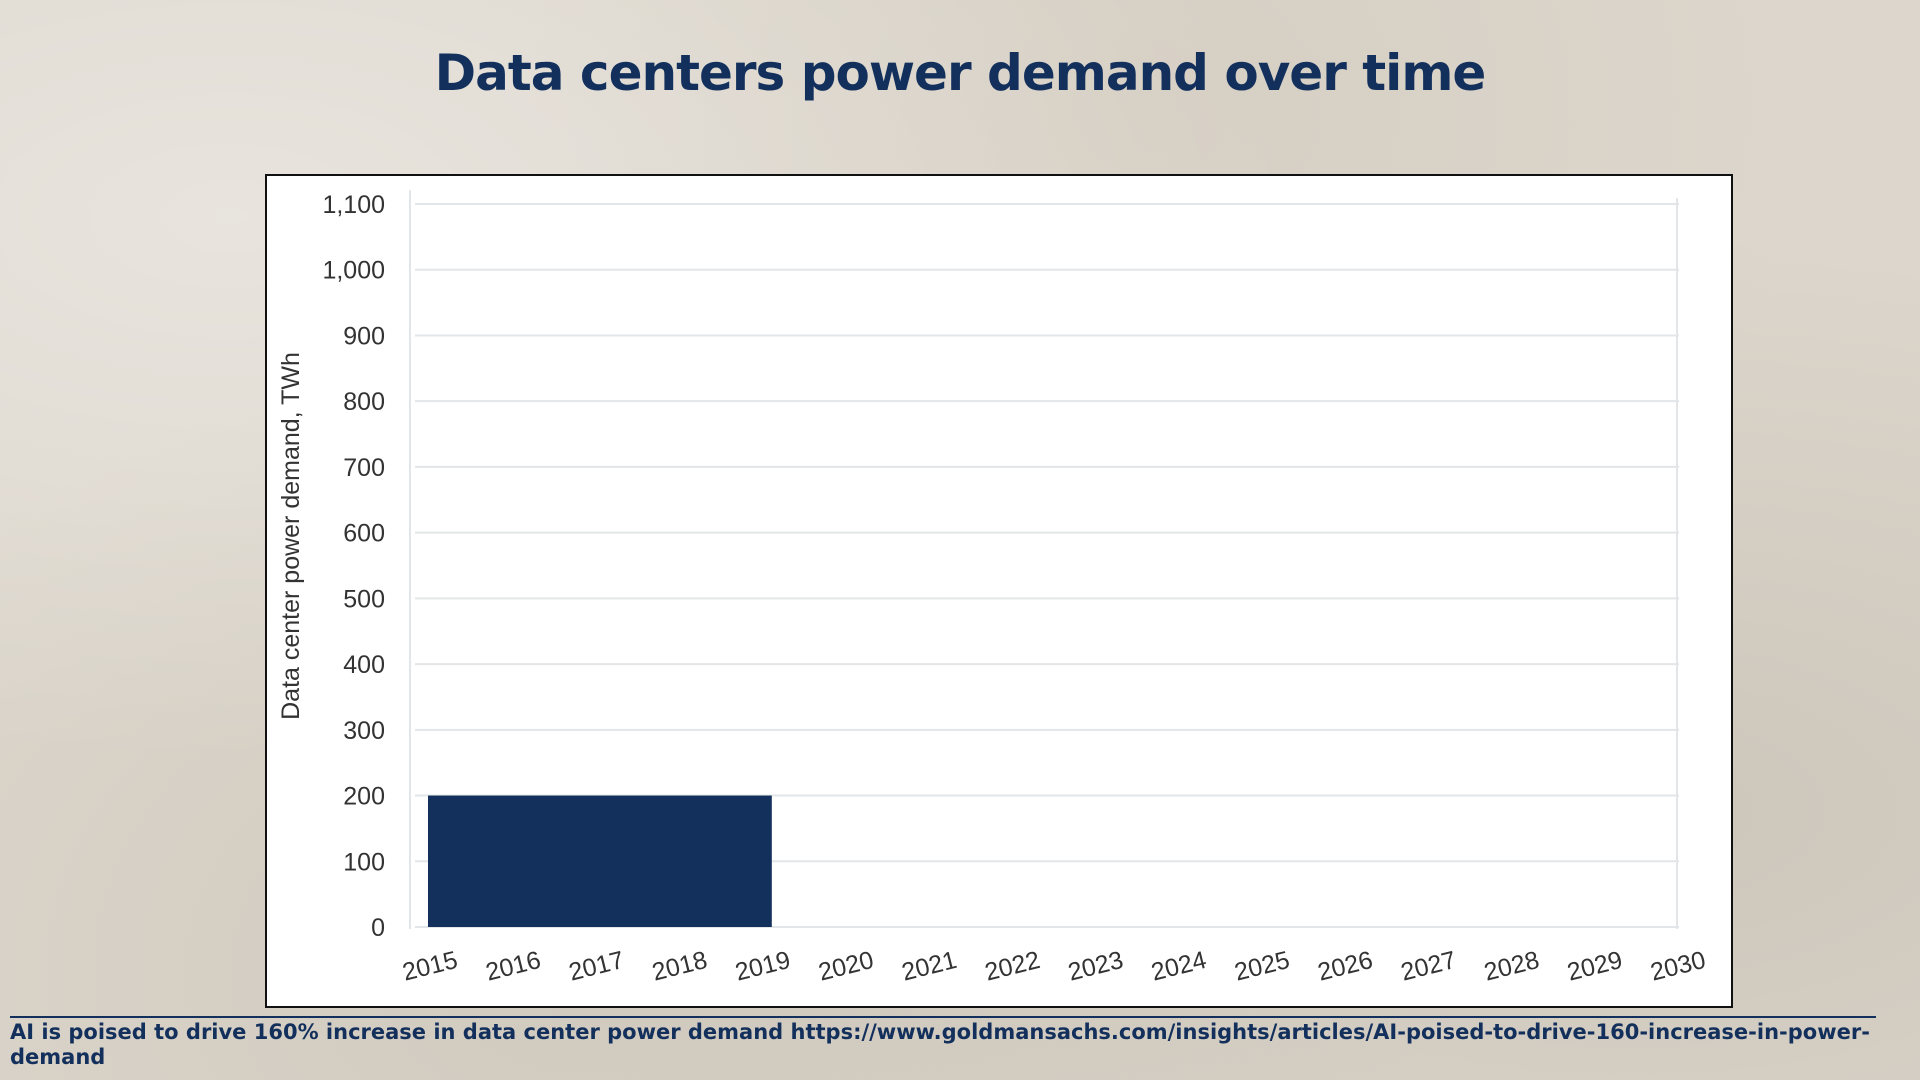  Describe the element at coordinates (378, 928) in the screenshot. I see `y-tick-label: 0` at that location.